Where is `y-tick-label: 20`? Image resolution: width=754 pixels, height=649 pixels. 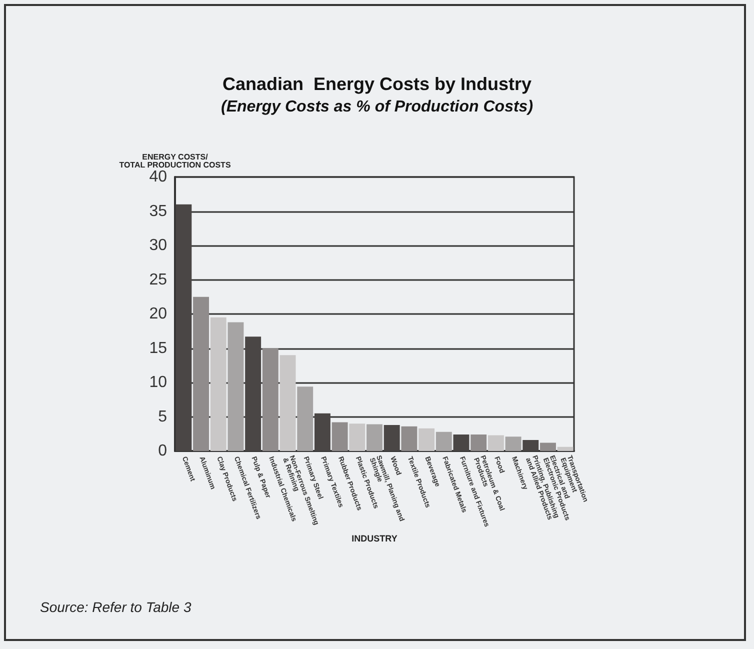 y-tick-label: 20 is located at coordinates (158, 314).